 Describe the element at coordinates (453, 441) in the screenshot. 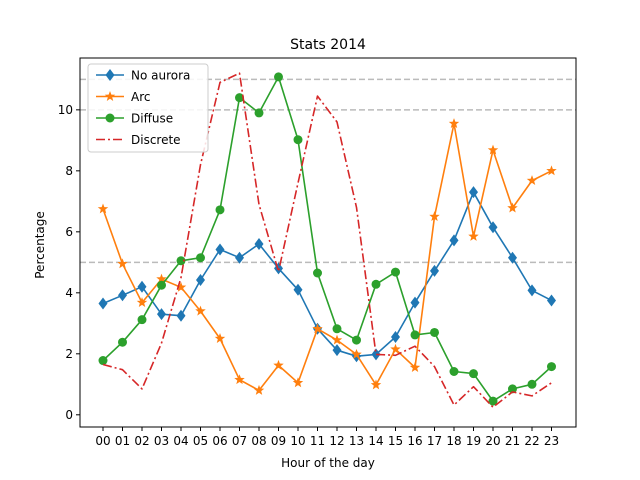

I see `x-tick-label: 18` at that location.